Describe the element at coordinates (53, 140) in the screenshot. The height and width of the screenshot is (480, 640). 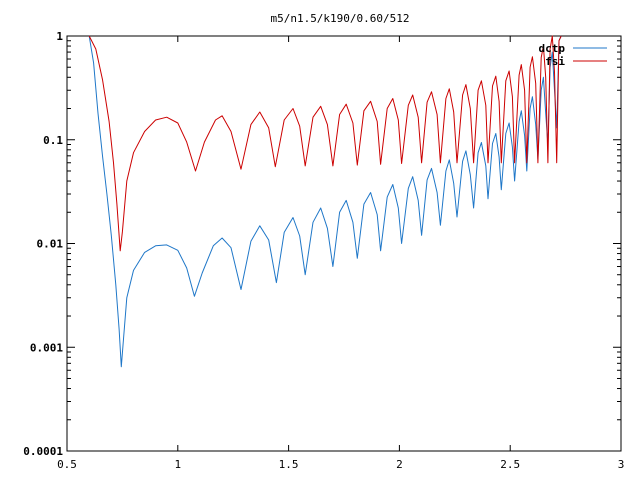
I see `y-tick-label: 0.1` at that location.